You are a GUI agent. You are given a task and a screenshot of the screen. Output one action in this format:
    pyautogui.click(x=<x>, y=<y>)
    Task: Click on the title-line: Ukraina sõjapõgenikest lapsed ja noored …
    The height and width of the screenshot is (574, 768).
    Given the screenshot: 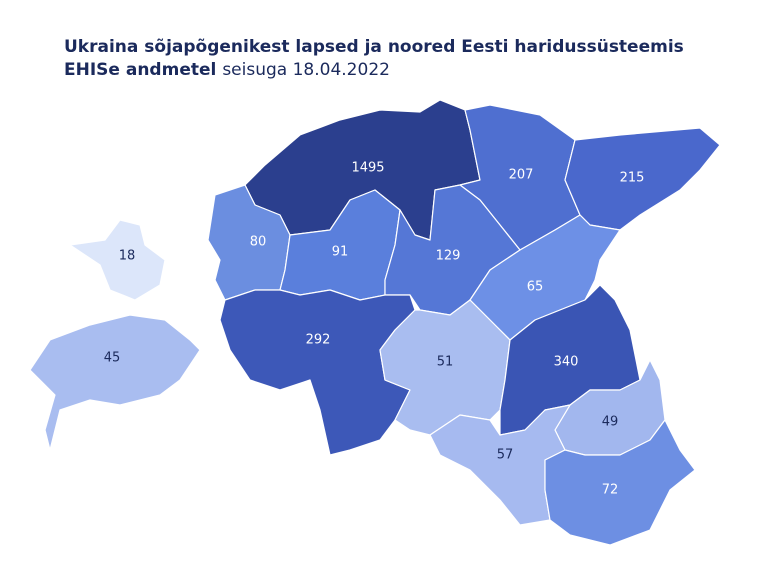 What is the action you would take?
    pyautogui.click(x=374, y=47)
    